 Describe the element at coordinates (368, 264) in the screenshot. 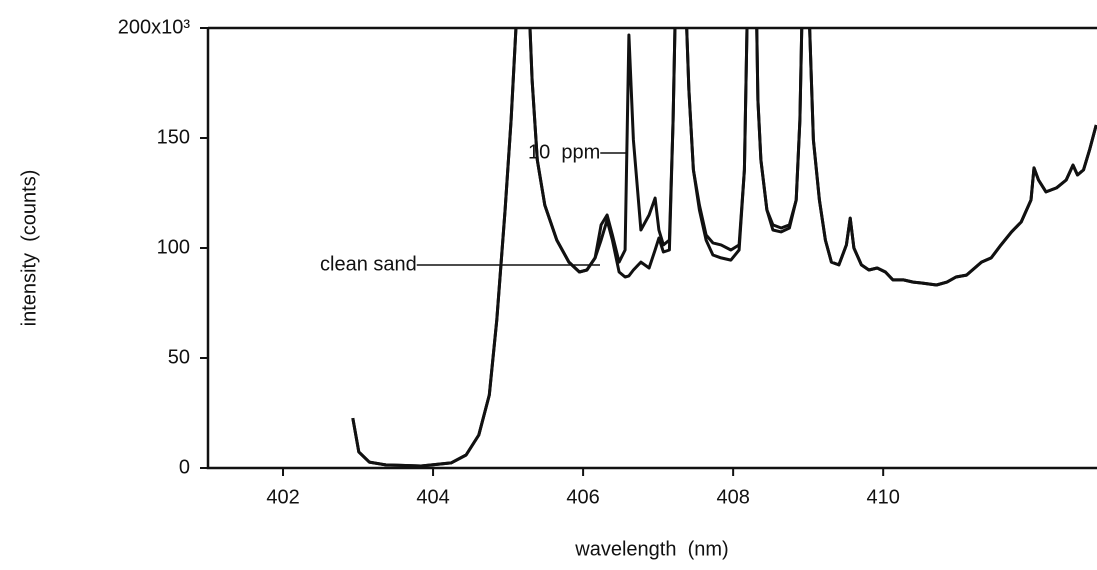

I see `series-annotation: clean sand` at that location.